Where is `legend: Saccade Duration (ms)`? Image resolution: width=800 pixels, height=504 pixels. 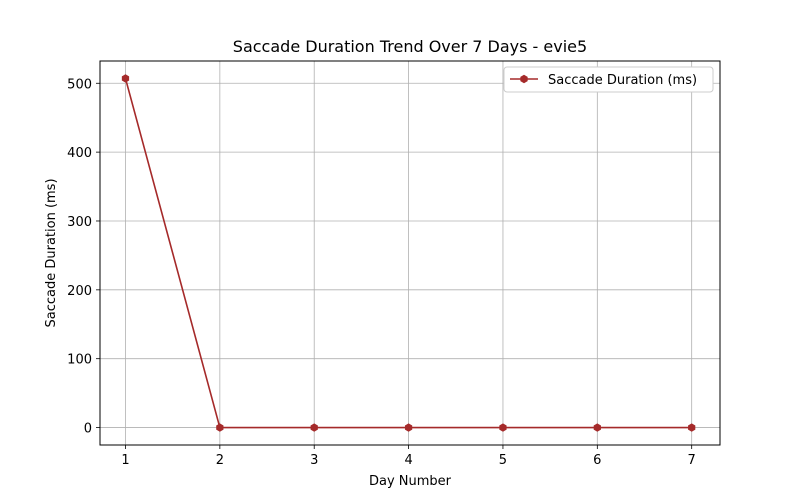
legend: Saccade Duration (ms) is located at coordinates (608, 79).